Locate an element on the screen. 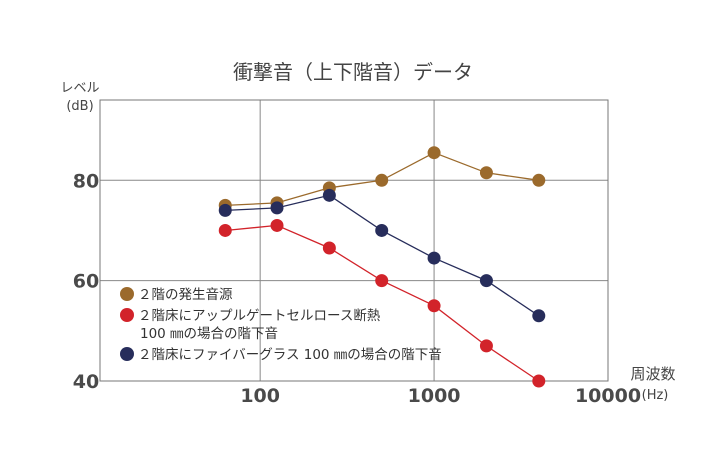 This screenshot has width=722, height=475. x-axis-unit: (Hz) is located at coordinates (655, 395).